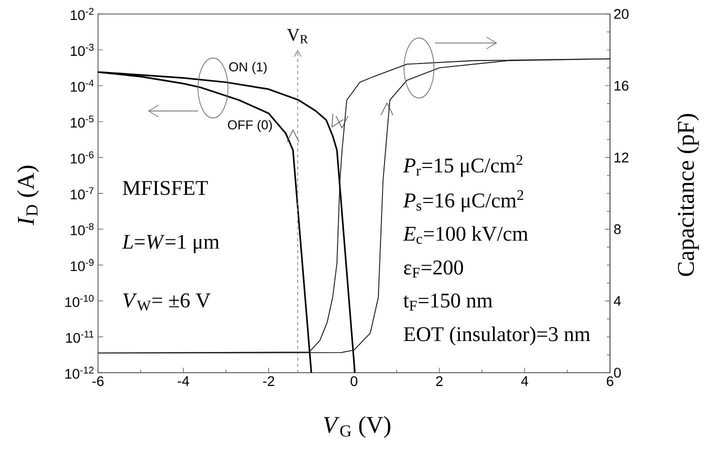  I want to click on y-tick-label: 10$^{-2}$, so click(82, 14).